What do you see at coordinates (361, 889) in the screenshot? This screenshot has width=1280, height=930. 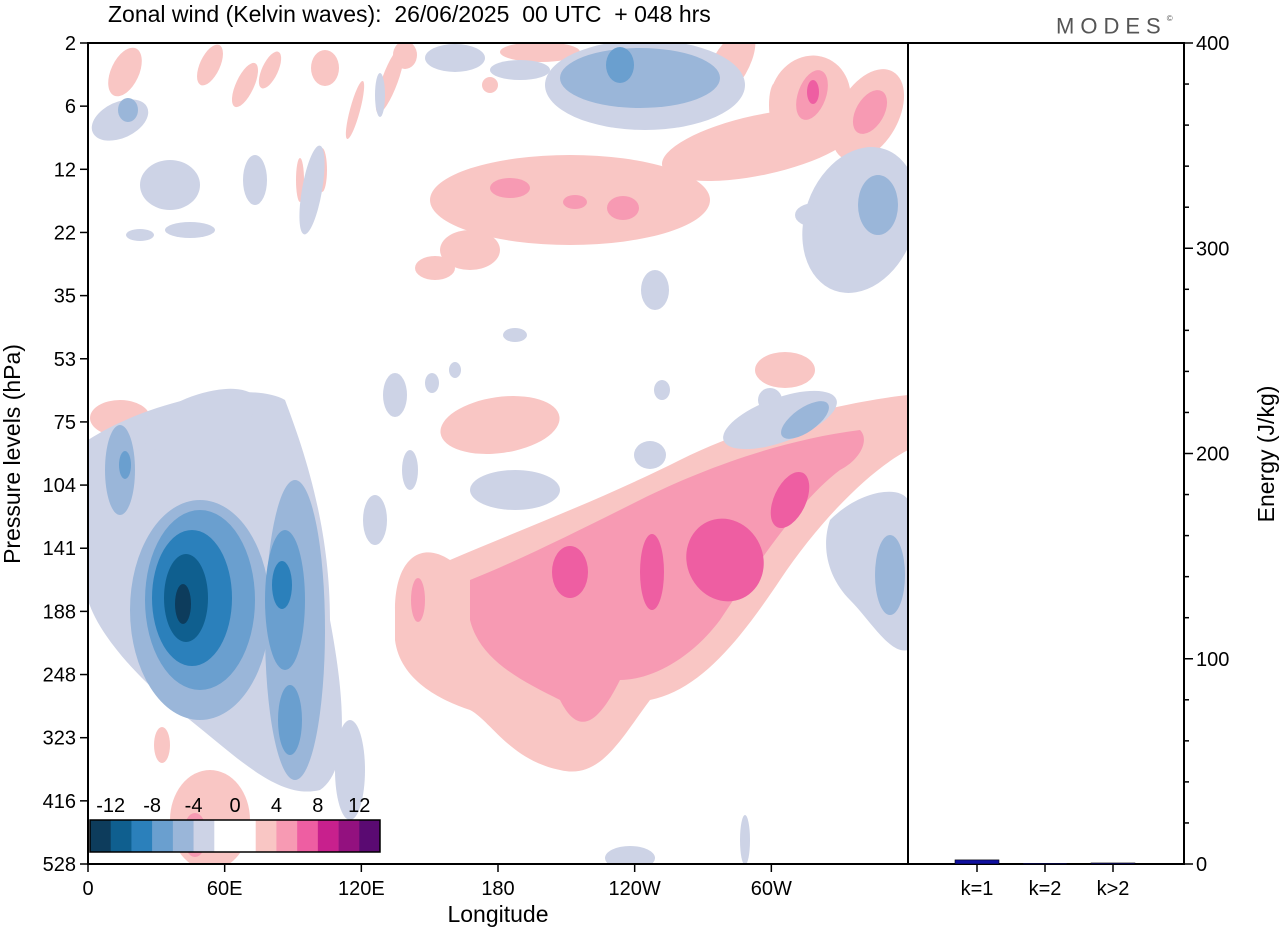 I see `longitude-tick-label: 120E` at bounding box center [361, 889].